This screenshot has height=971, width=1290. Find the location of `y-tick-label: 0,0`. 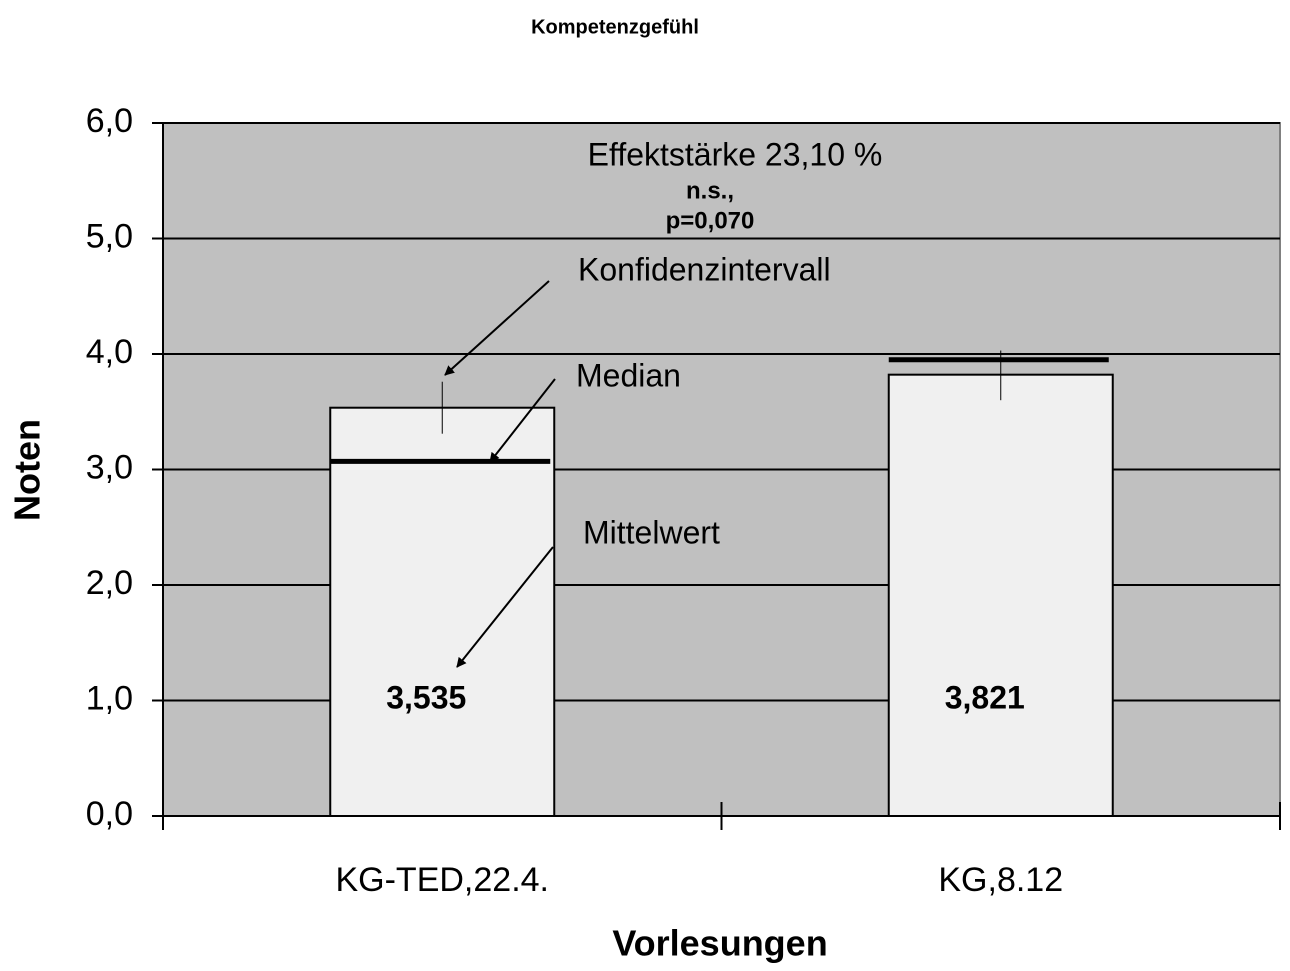

y-tick-label: 0,0 is located at coordinates (109, 814).